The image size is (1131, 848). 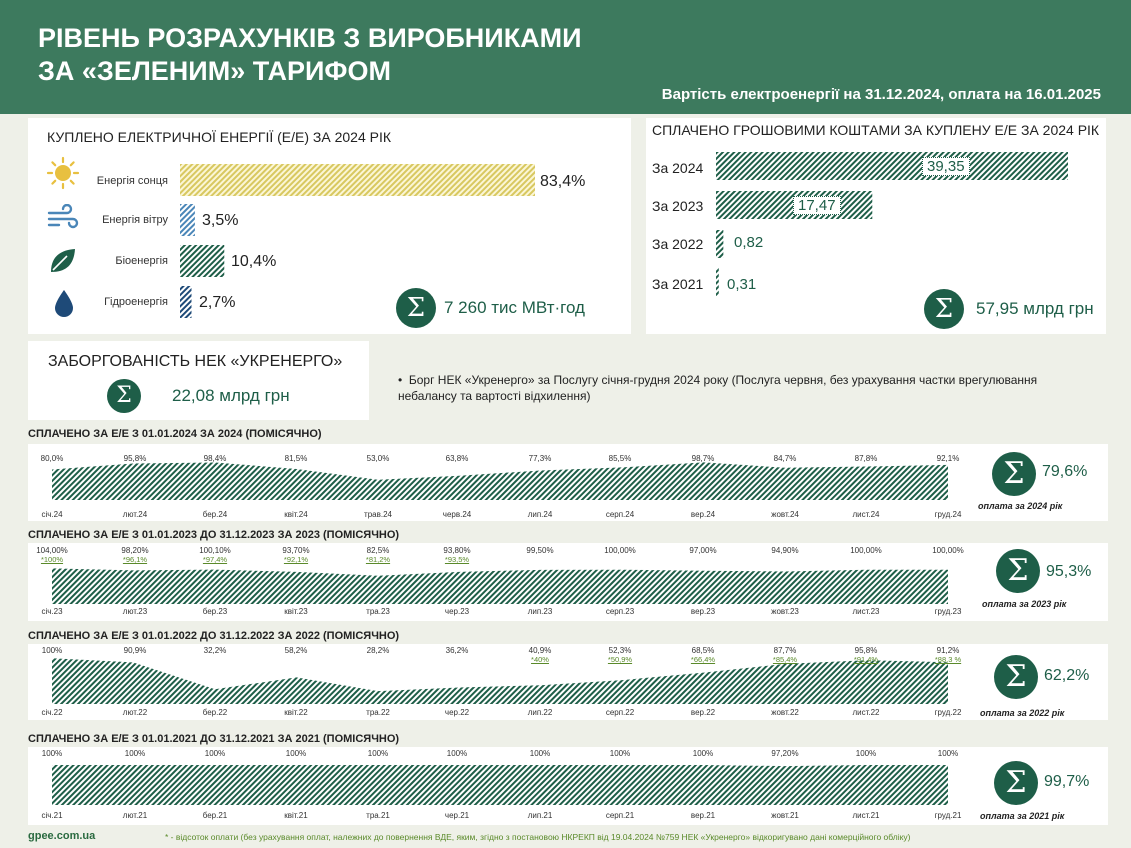 What do you see at coordinates (563, 181) in the screenshot?
I see `pct-solar: 83,4%` at bounding box center [563, 181].